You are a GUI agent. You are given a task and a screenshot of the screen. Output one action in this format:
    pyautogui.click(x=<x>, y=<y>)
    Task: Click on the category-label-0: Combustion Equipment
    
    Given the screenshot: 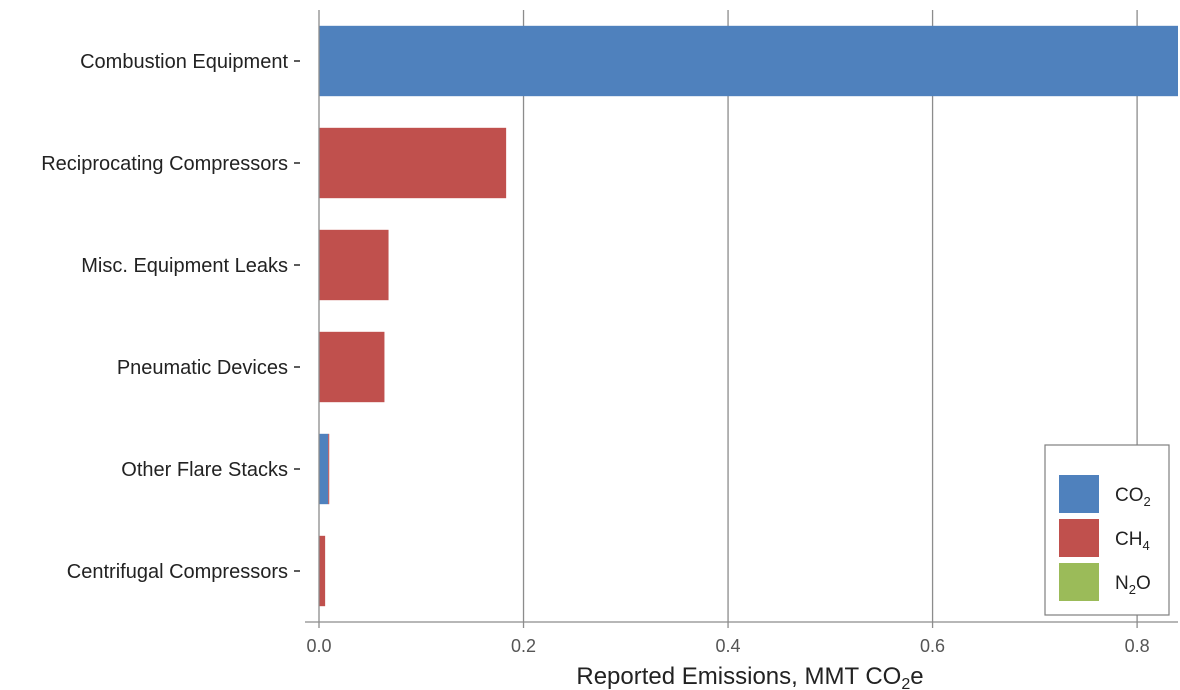 What is the action you would take?
    pyautogui.click(x=184, y=62)
    